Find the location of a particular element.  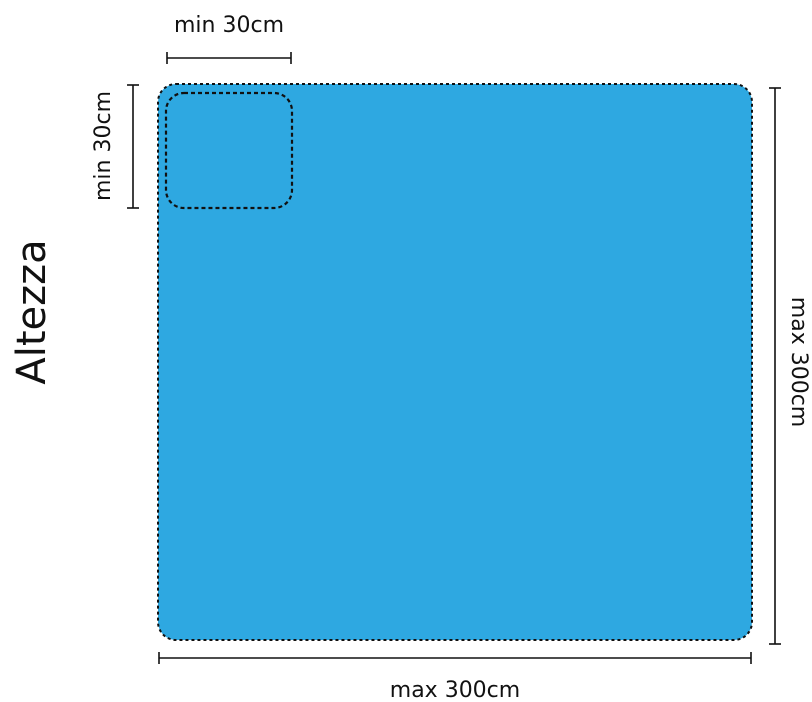

min-height-label: min 30cm is located at coordinates (103, 146).